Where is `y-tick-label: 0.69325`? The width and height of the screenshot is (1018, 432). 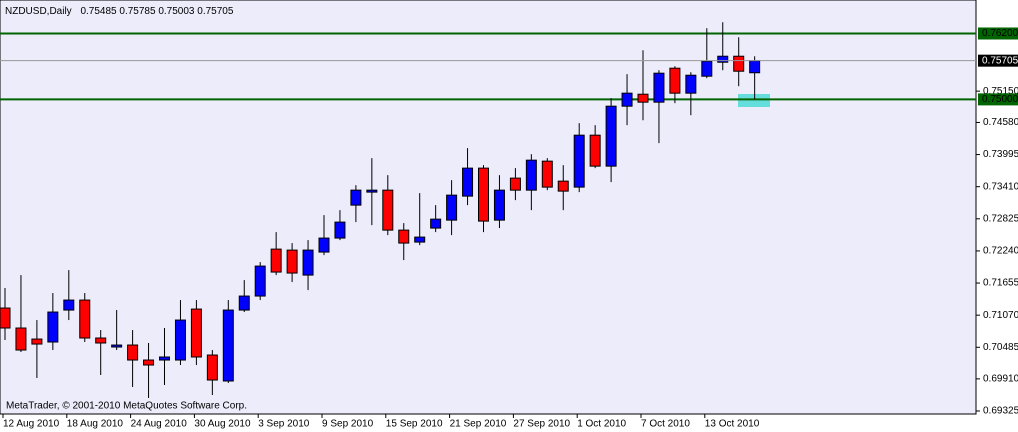
y-tick-label: 0.69325 is located at coordinates (1000, 411).